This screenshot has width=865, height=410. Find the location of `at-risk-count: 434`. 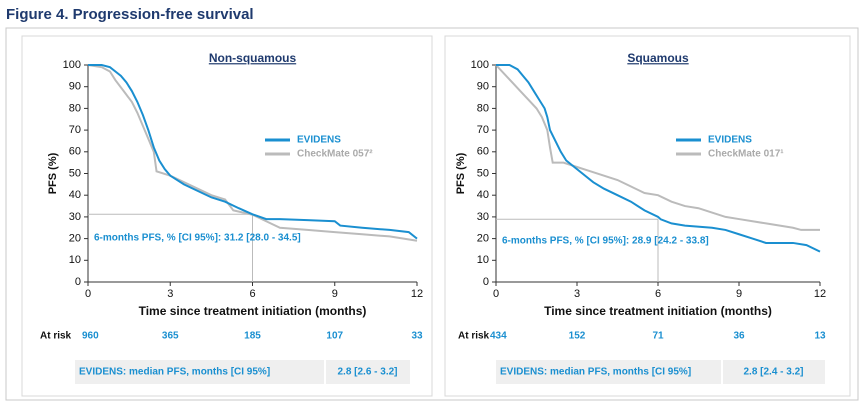

at-risk-count: 434 is located at coordinates (498, 336).